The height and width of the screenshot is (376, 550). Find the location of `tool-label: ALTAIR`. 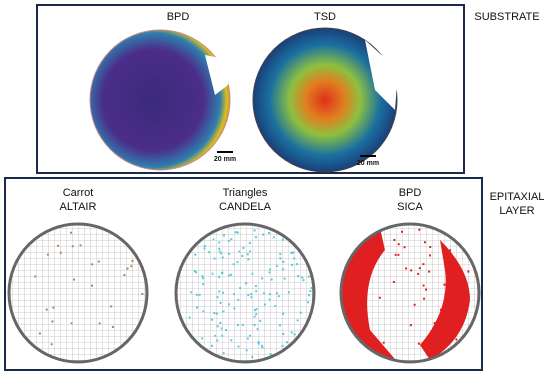

tool-label: ALTAIR is located at coordinates (78, 207).